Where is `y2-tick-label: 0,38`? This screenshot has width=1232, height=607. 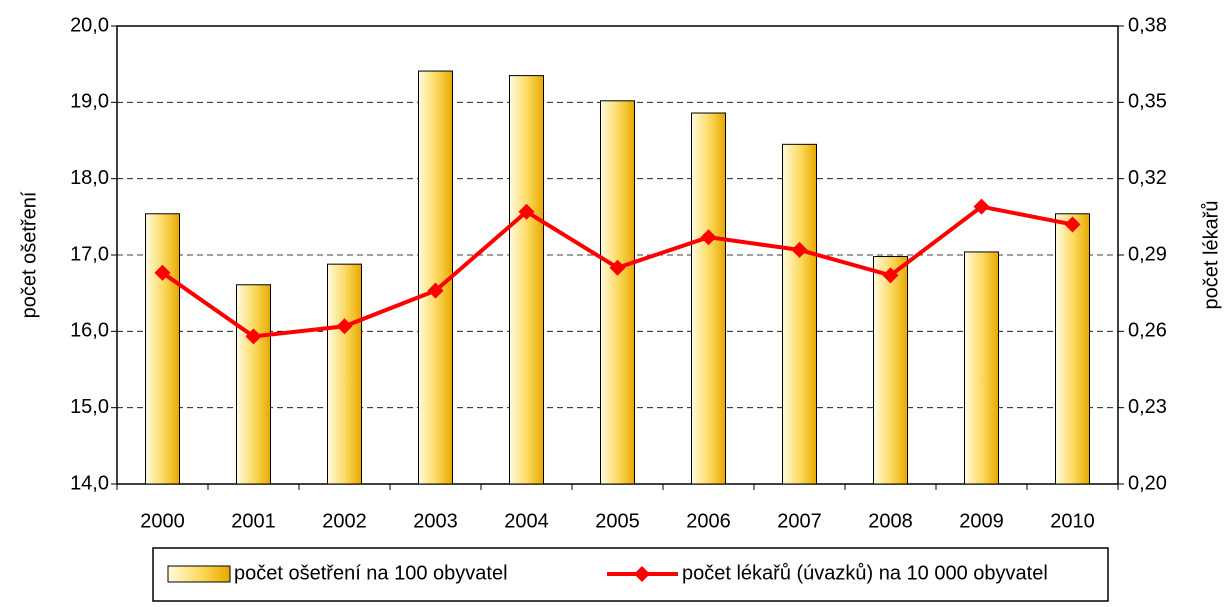
y2-tick-label: 0,38 is located at coordinates (1147, 25).